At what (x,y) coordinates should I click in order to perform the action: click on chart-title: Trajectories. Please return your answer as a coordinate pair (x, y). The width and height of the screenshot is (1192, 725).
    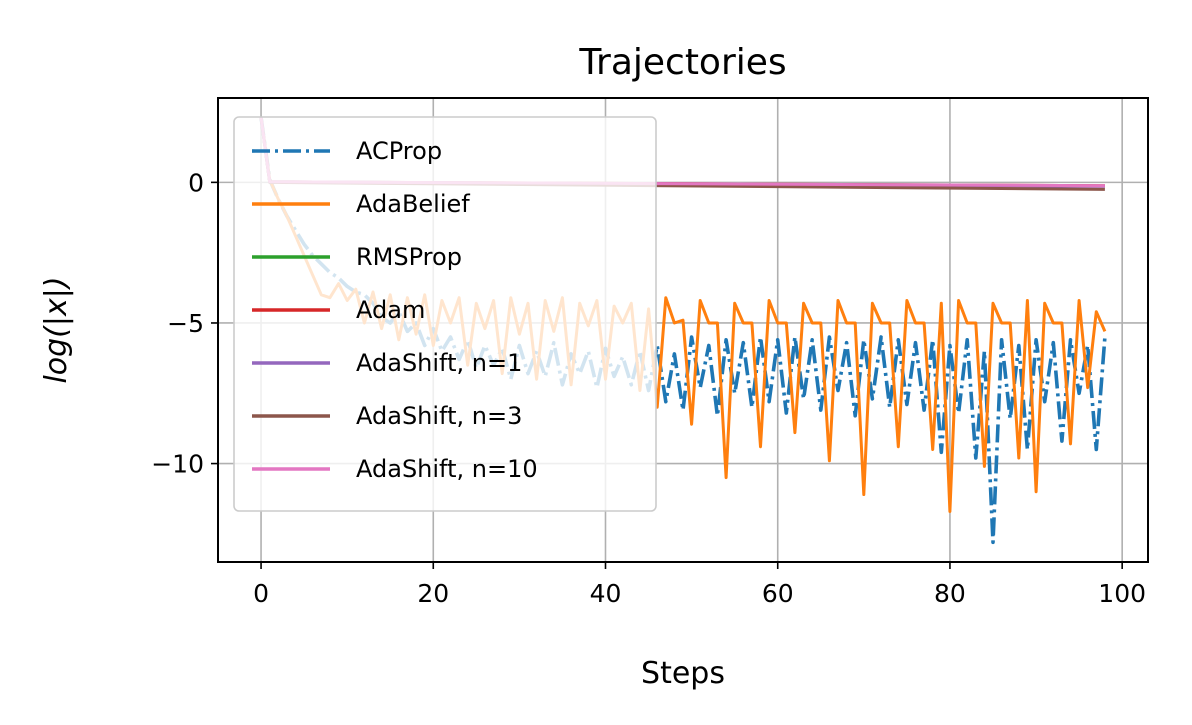
    Looking at the image, I should click on (682, 62).